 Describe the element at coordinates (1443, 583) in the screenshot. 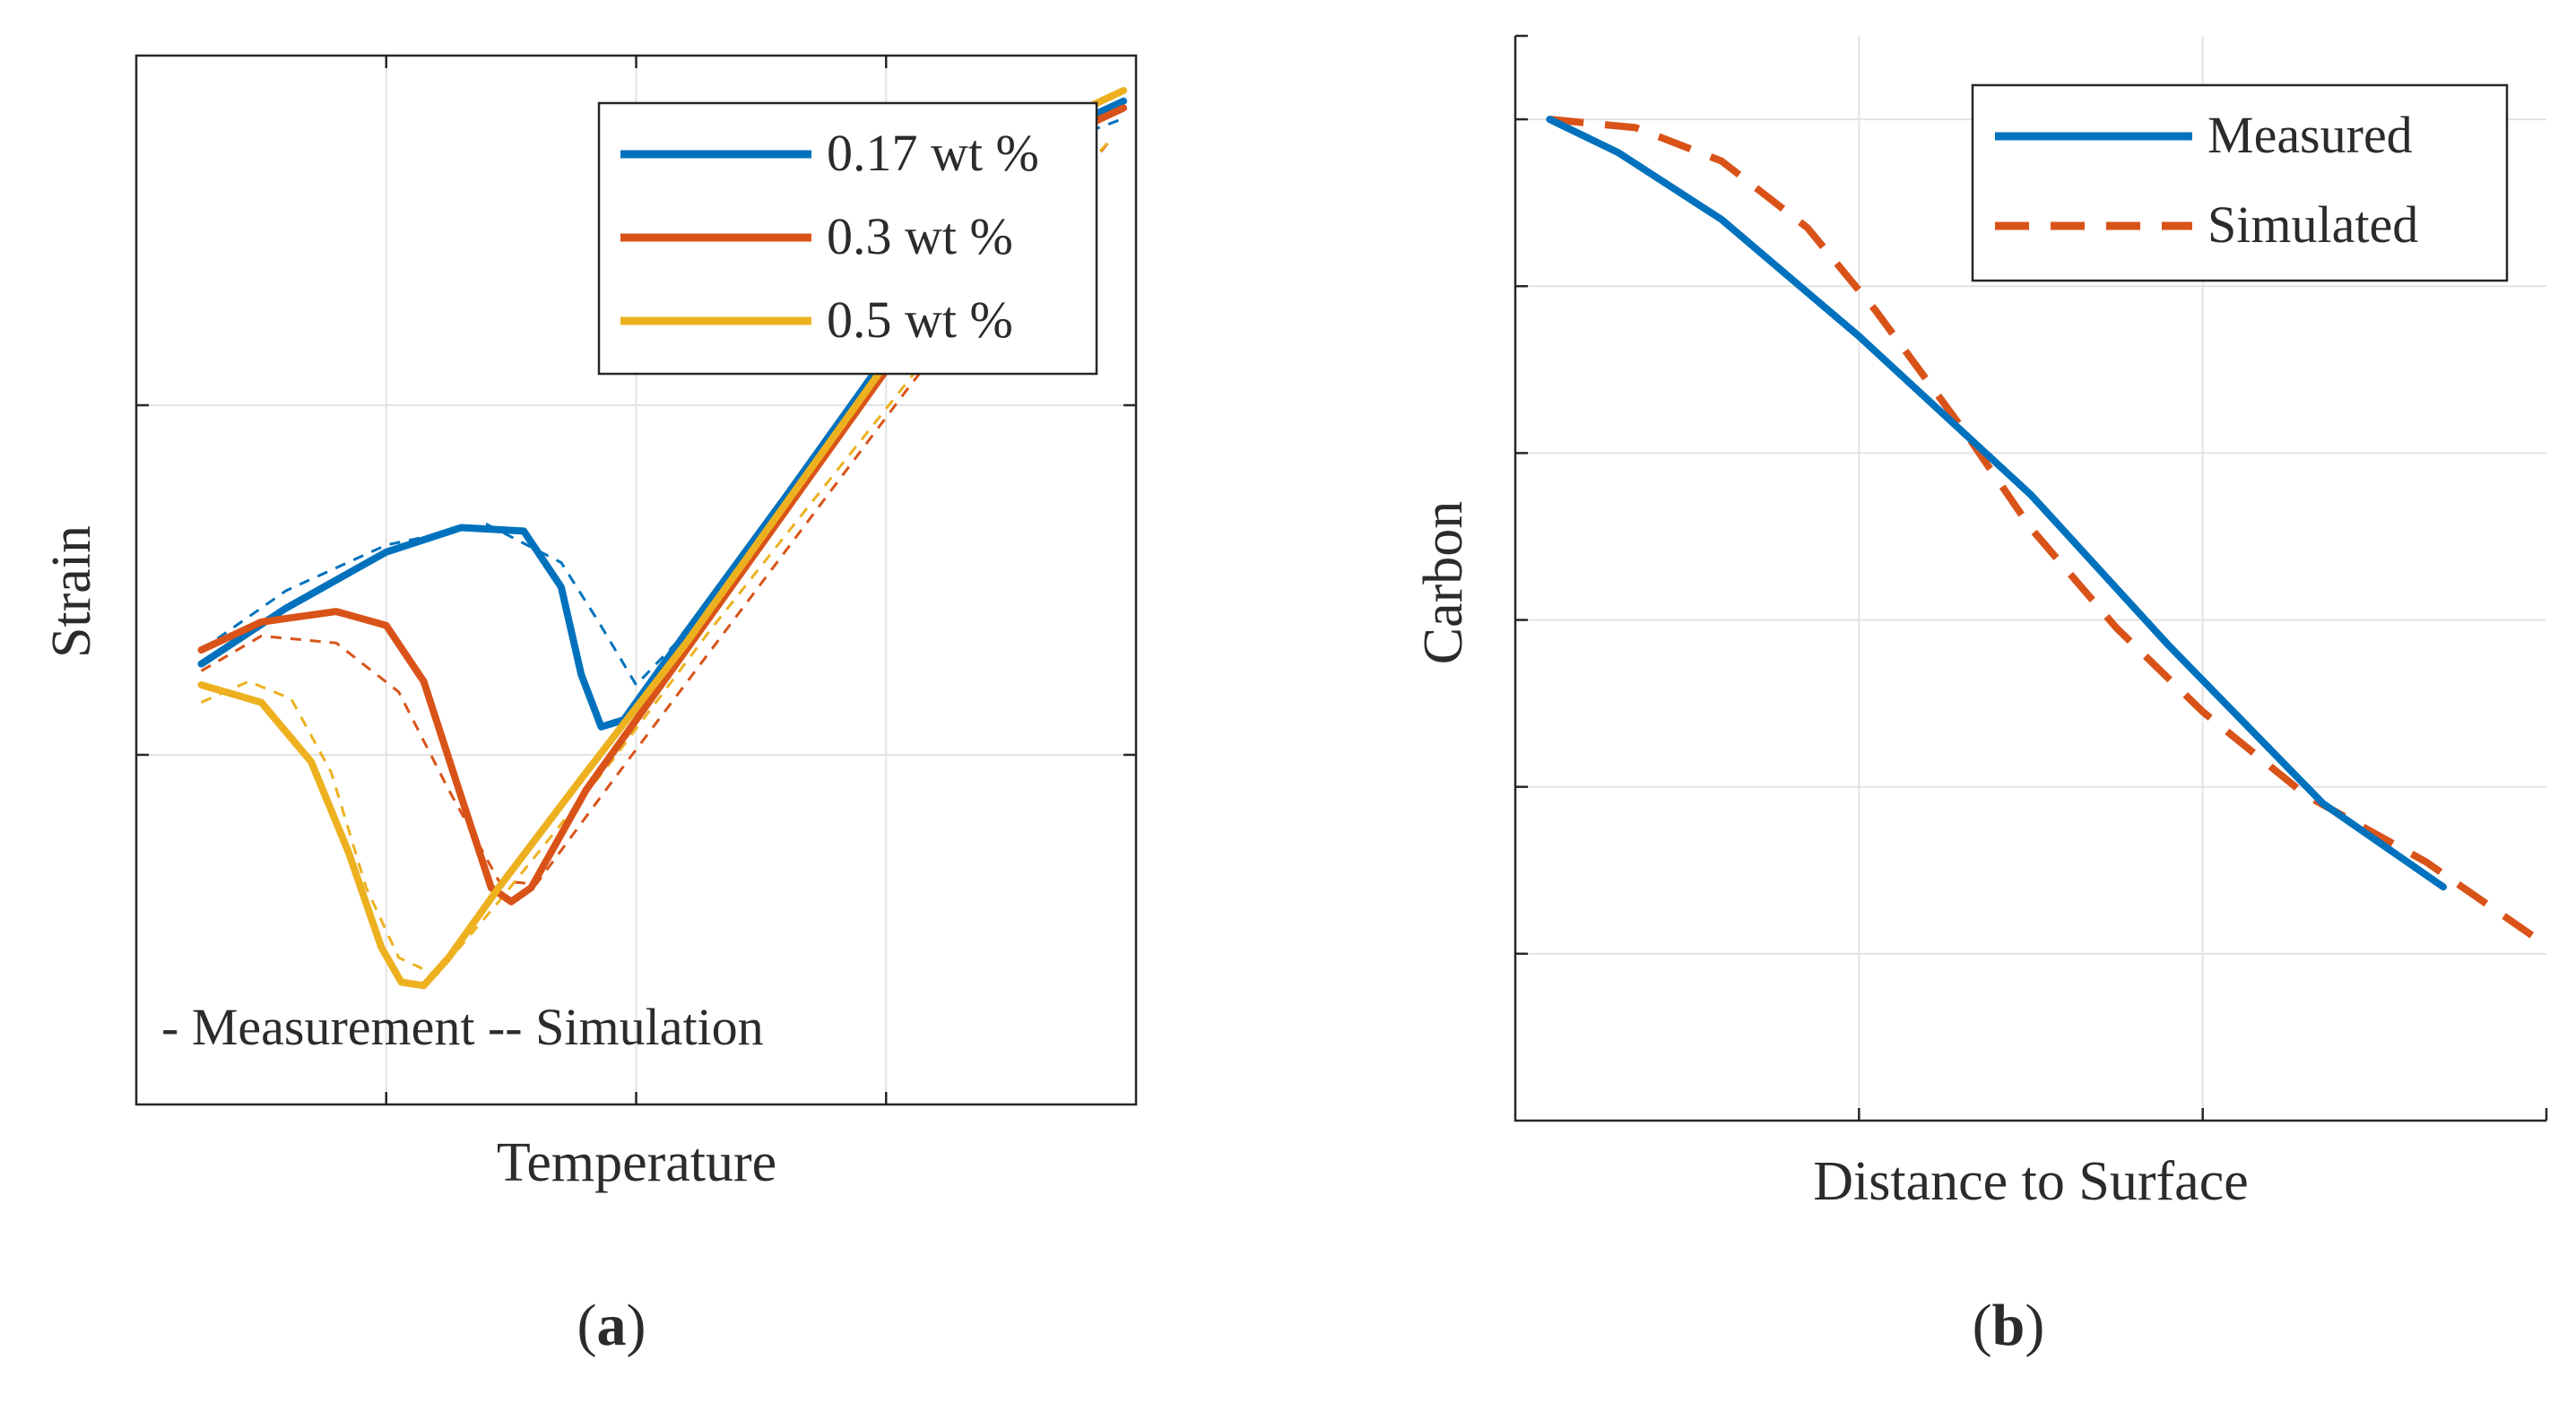

I see `panel-b-ylabel: Carbon` at that location.